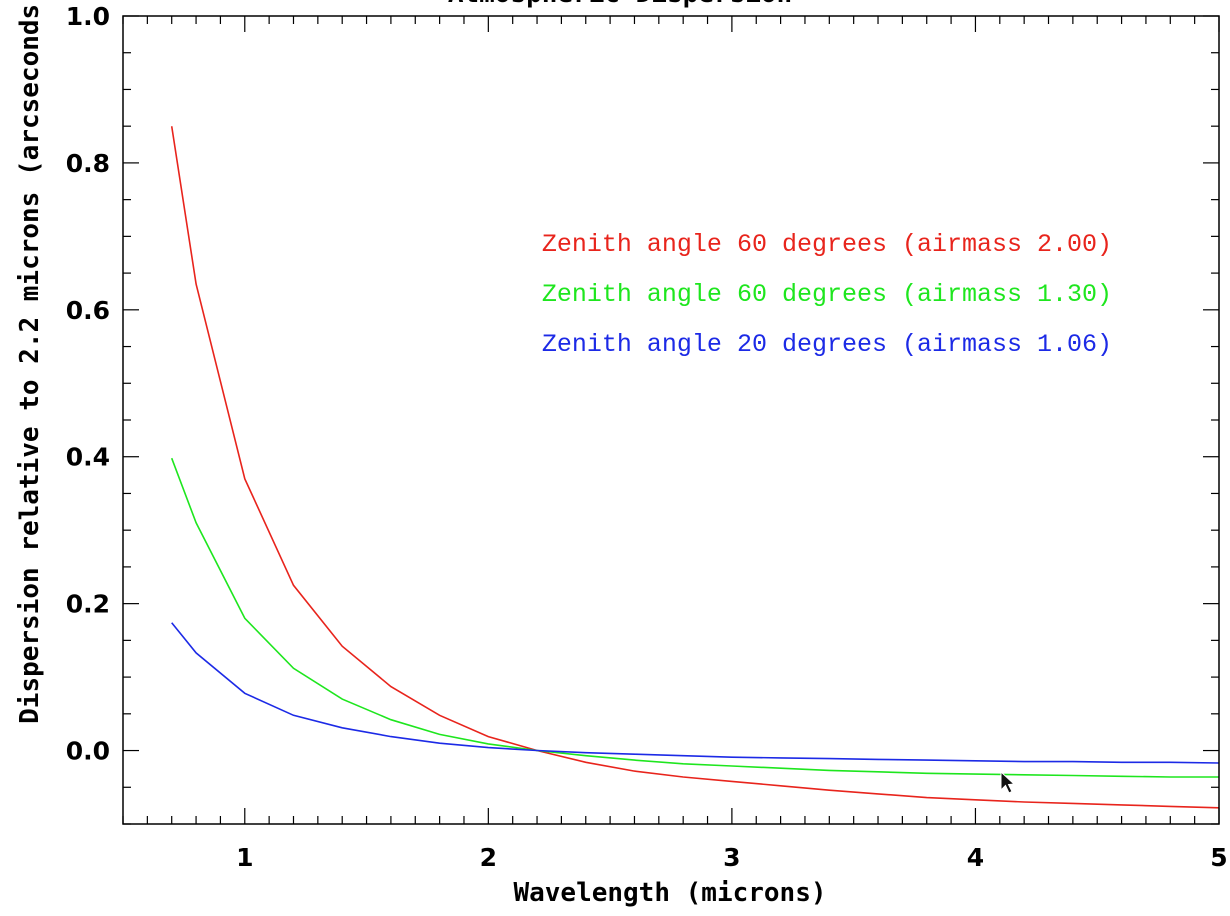  Describe the element at coordinates (620, 4) in the screenshot. I see `chart-title: Atmospheric Dispersion` at that location.